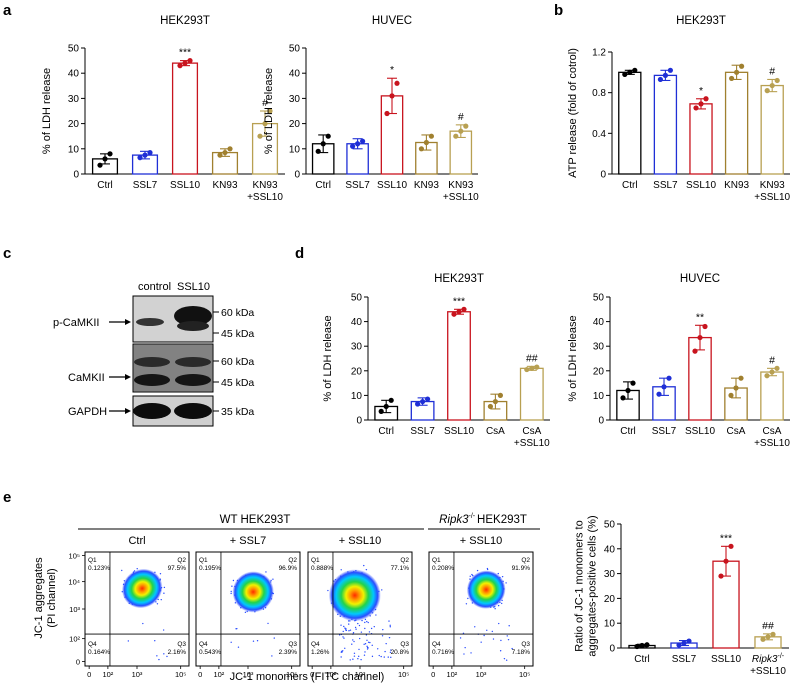  I want to click on flow-x-tick-label: 10³, so click(137, 674).